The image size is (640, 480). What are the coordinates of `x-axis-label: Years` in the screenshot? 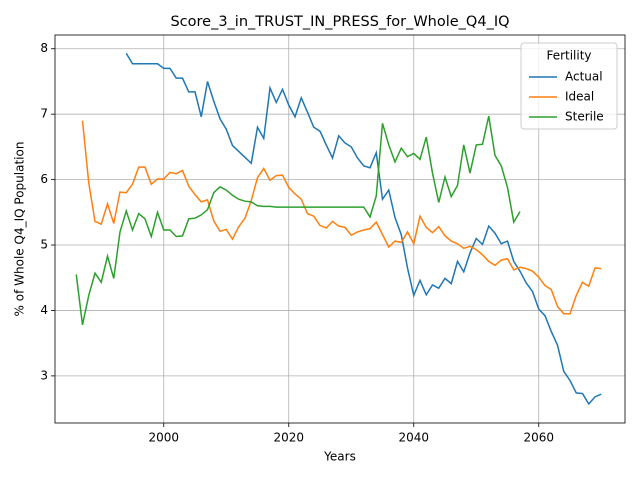 It's located at (339, 457).